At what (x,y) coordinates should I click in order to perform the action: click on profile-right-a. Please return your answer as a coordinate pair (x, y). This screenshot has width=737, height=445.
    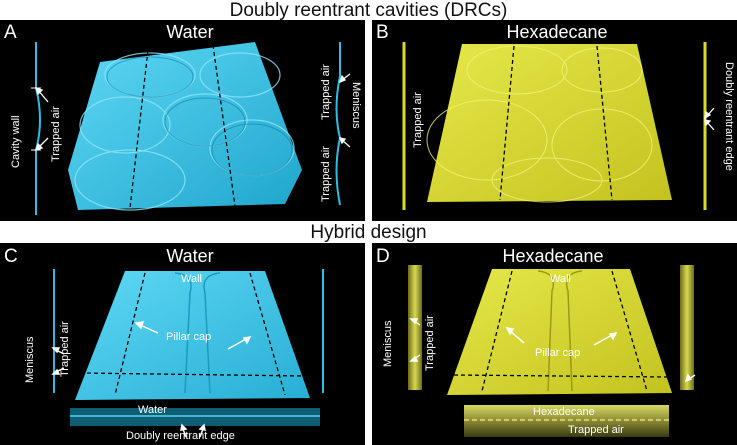
    Looking at the image, I should click on (338, 124).